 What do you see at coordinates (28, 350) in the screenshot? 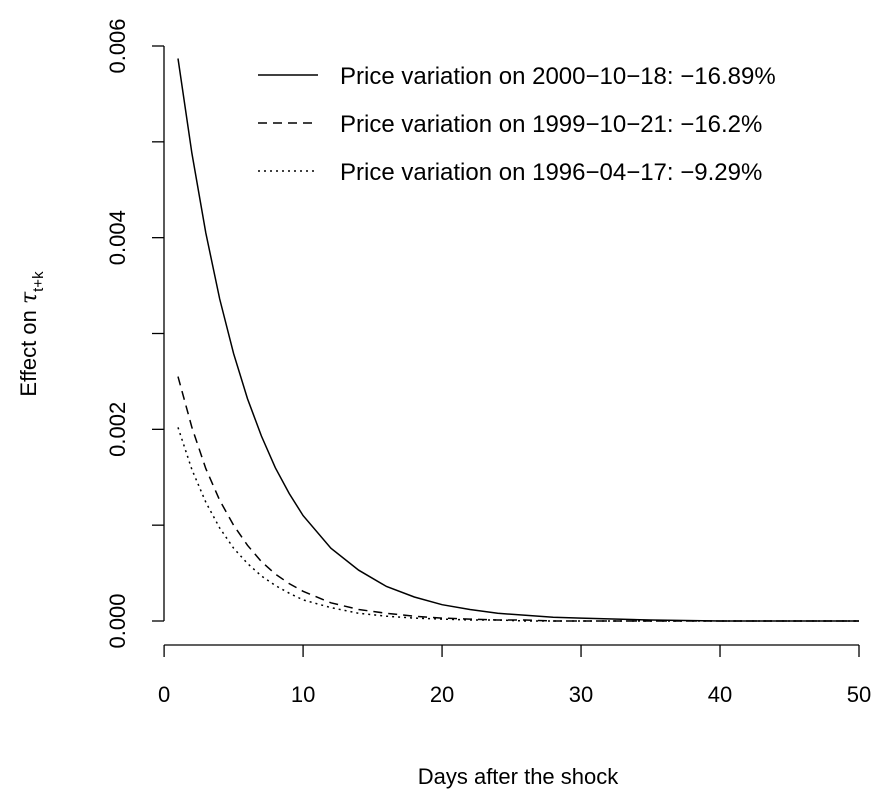
I see `y-axis-title-prefix: Effect on` at bounding box center [28, 350].